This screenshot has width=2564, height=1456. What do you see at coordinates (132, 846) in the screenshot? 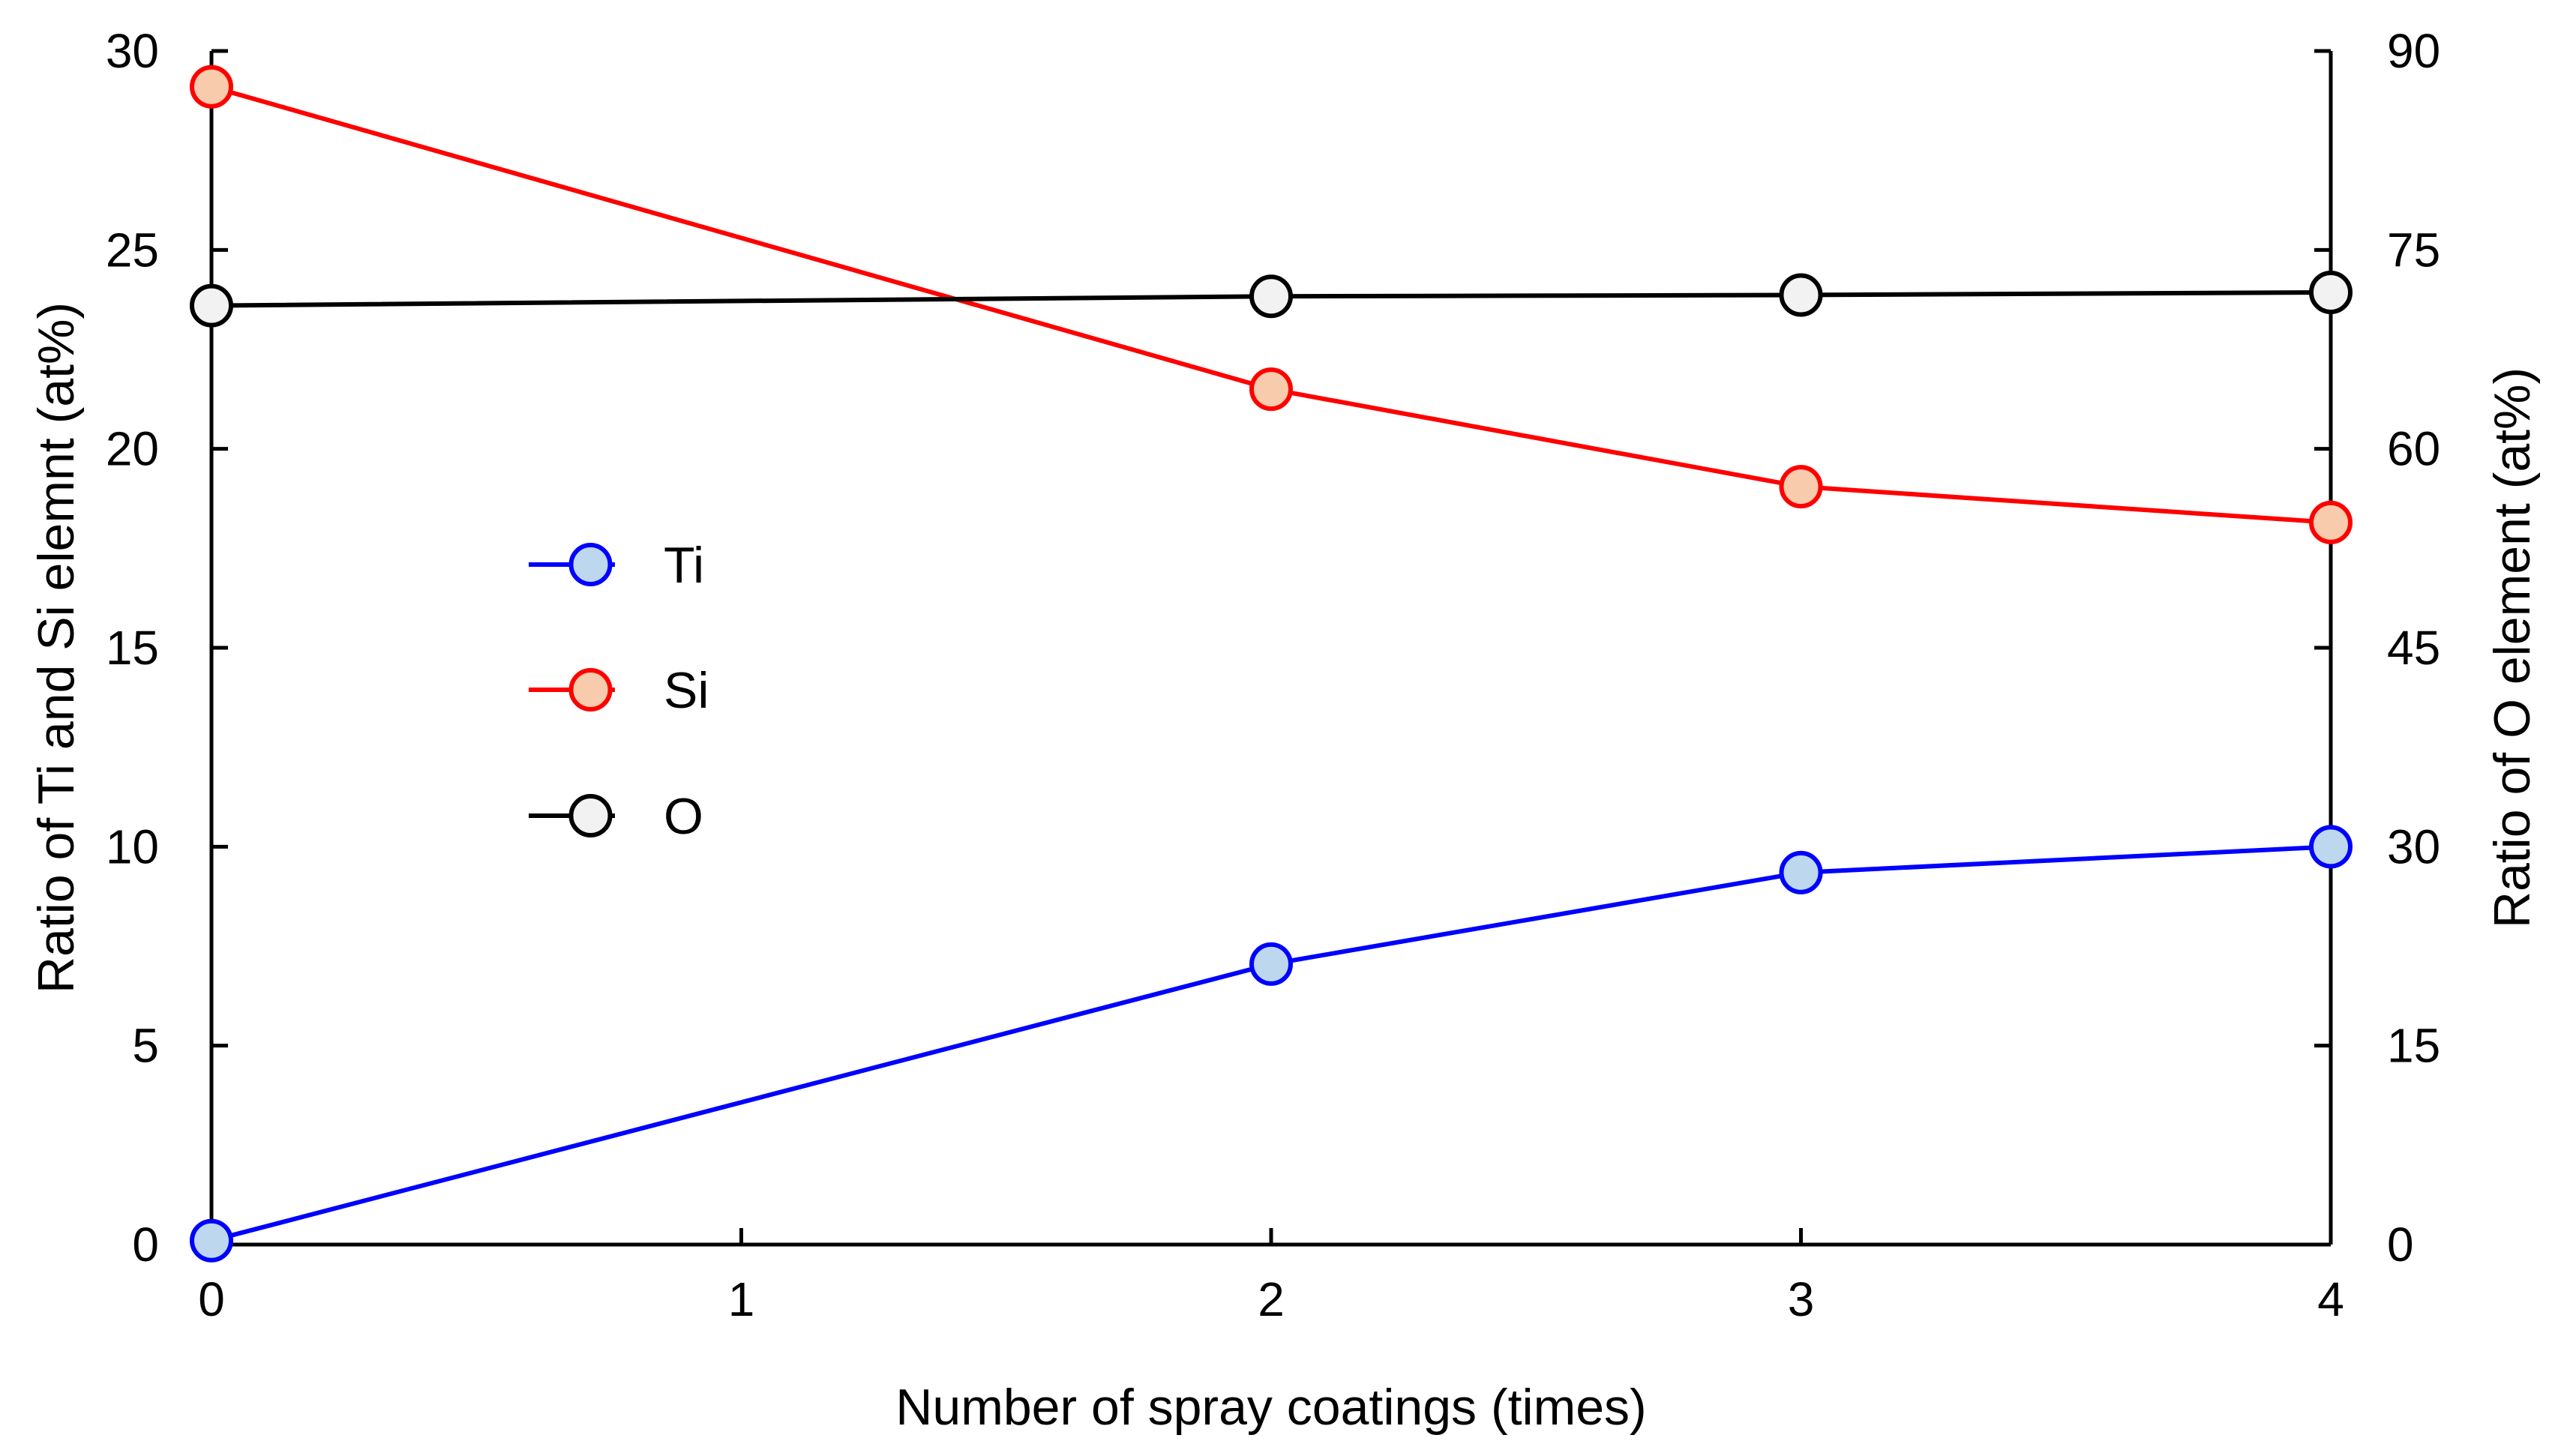
I see `y-tick-label: 10` at bounding box center [132, 846].